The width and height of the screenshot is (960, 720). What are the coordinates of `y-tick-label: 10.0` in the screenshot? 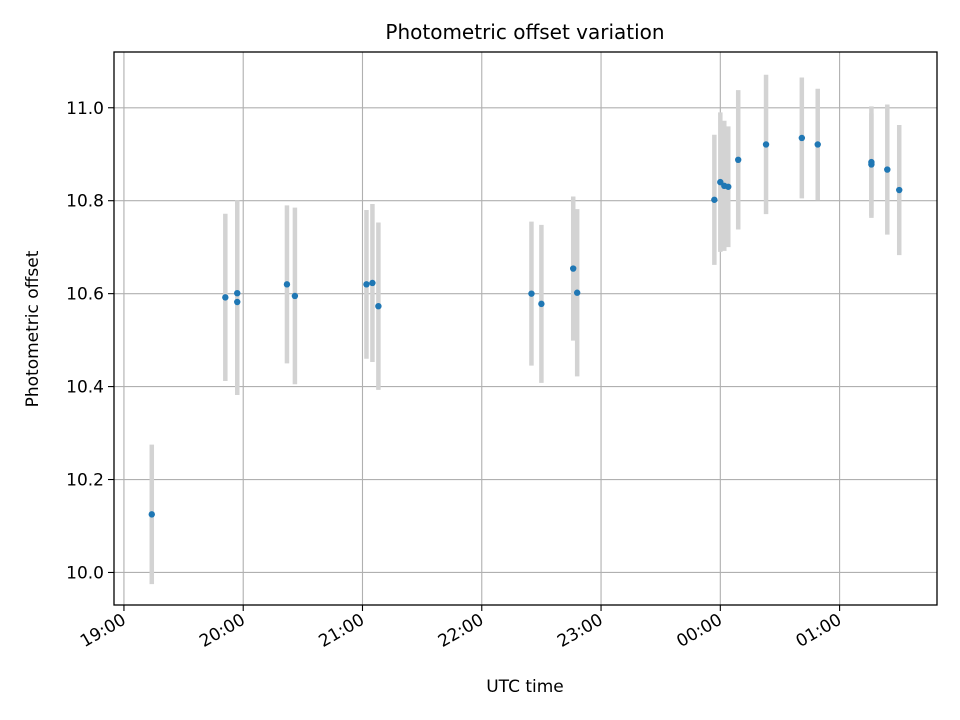 It's located at (85, 573).